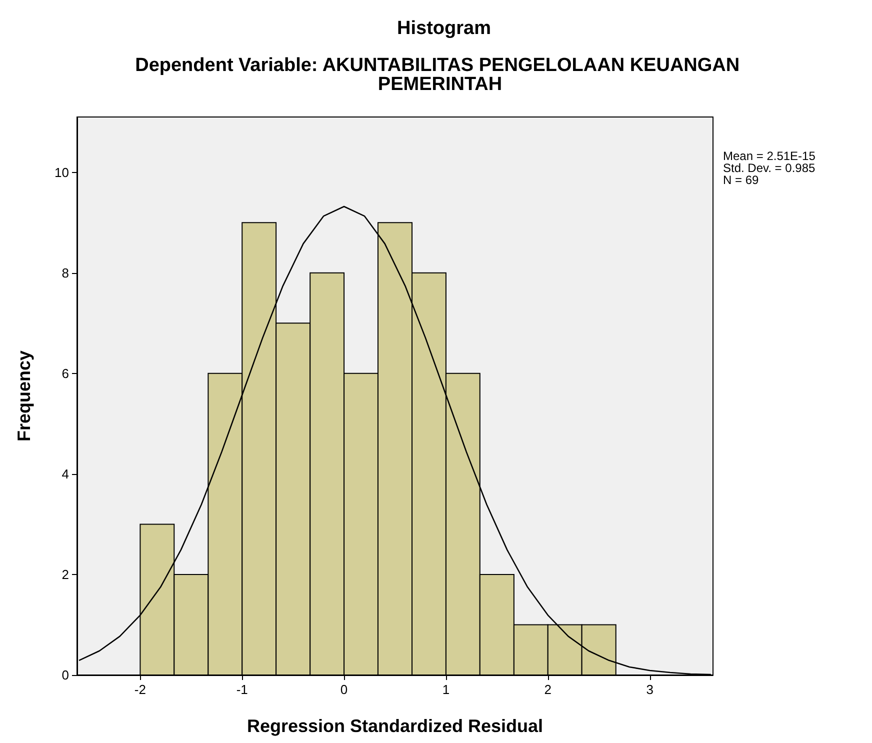 The height and width of the screenshot is (743, 872). What do you see at coordinates (65, 675) in the screenshot?
I see `y-tick-label: 0` at bounding box center [65, 675].